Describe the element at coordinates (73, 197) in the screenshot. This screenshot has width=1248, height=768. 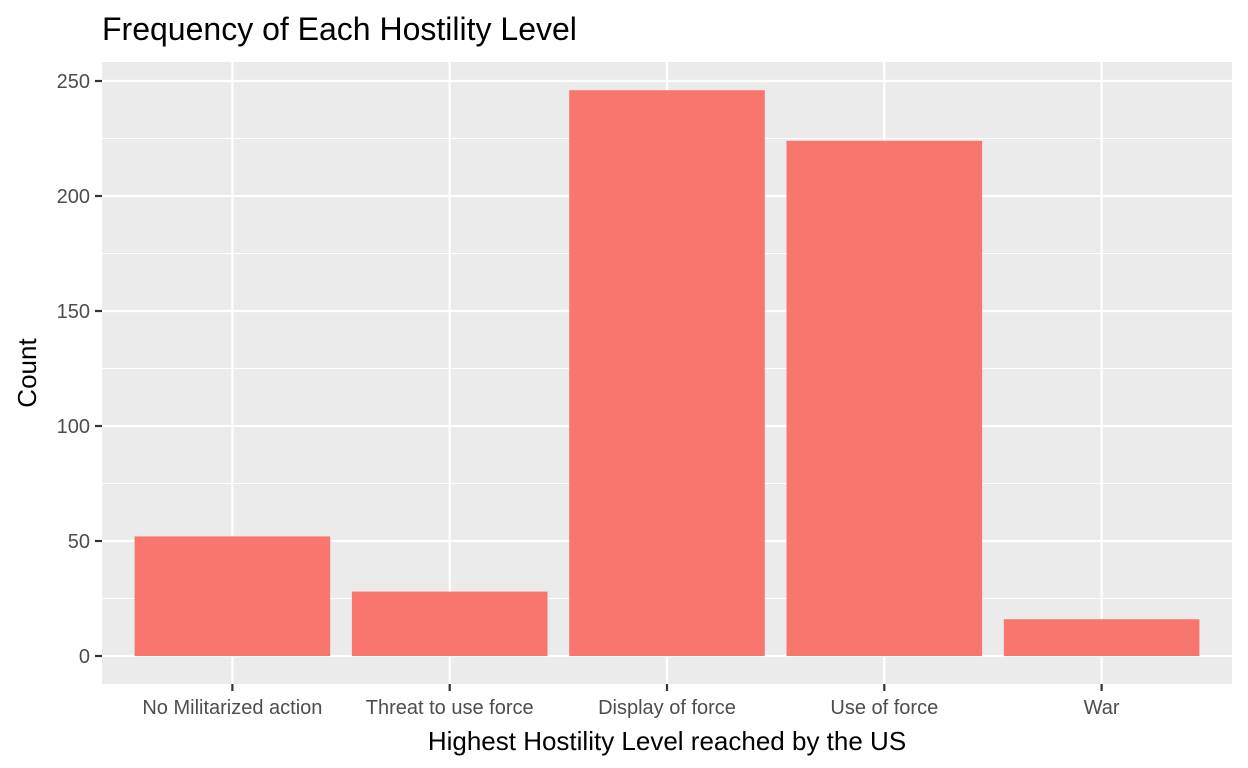
I see `y-tick-label: 200` at that location.